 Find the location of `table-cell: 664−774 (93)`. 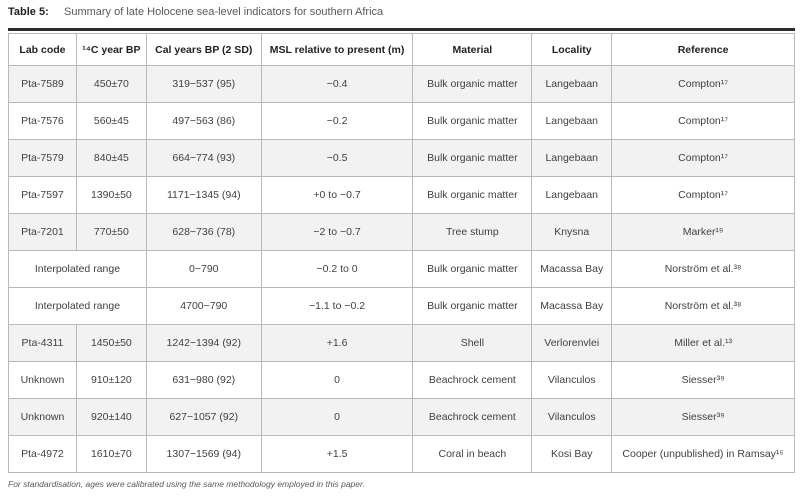

table-cell: 664−774 (93) is located at coordinates (203, 158).